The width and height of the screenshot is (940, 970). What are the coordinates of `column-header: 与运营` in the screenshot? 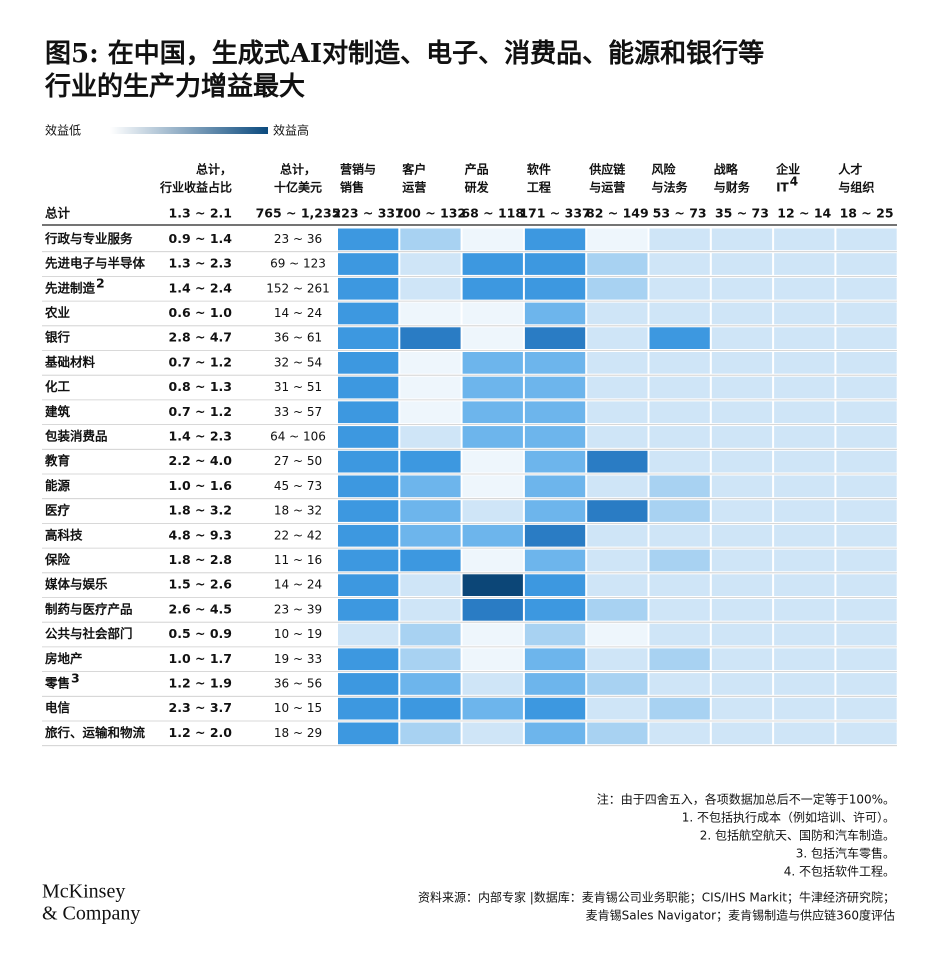 It's located at (607, 187).